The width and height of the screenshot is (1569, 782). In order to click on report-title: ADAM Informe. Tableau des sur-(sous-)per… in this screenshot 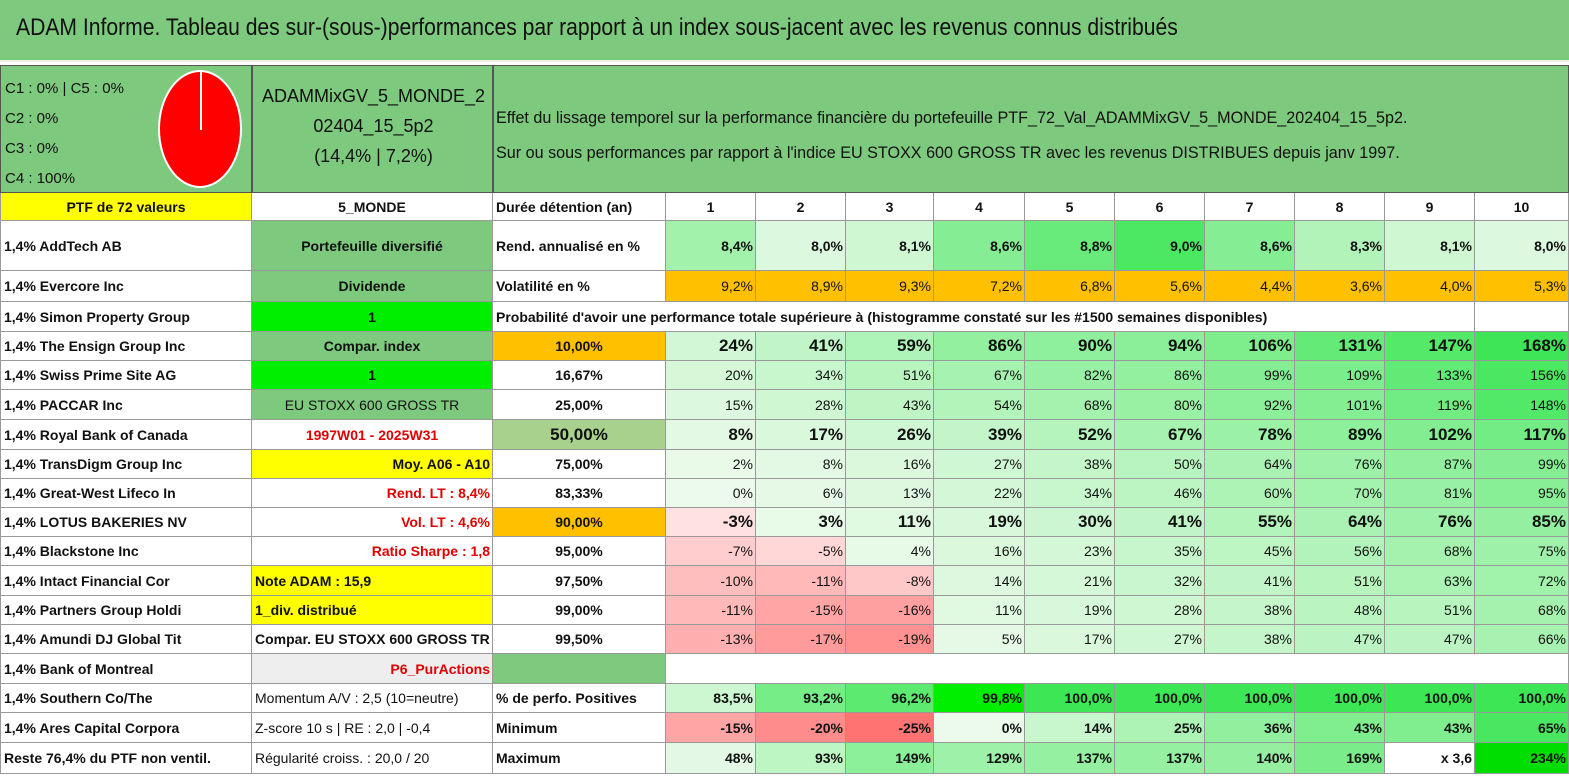, I will do `click(597, 27)`.